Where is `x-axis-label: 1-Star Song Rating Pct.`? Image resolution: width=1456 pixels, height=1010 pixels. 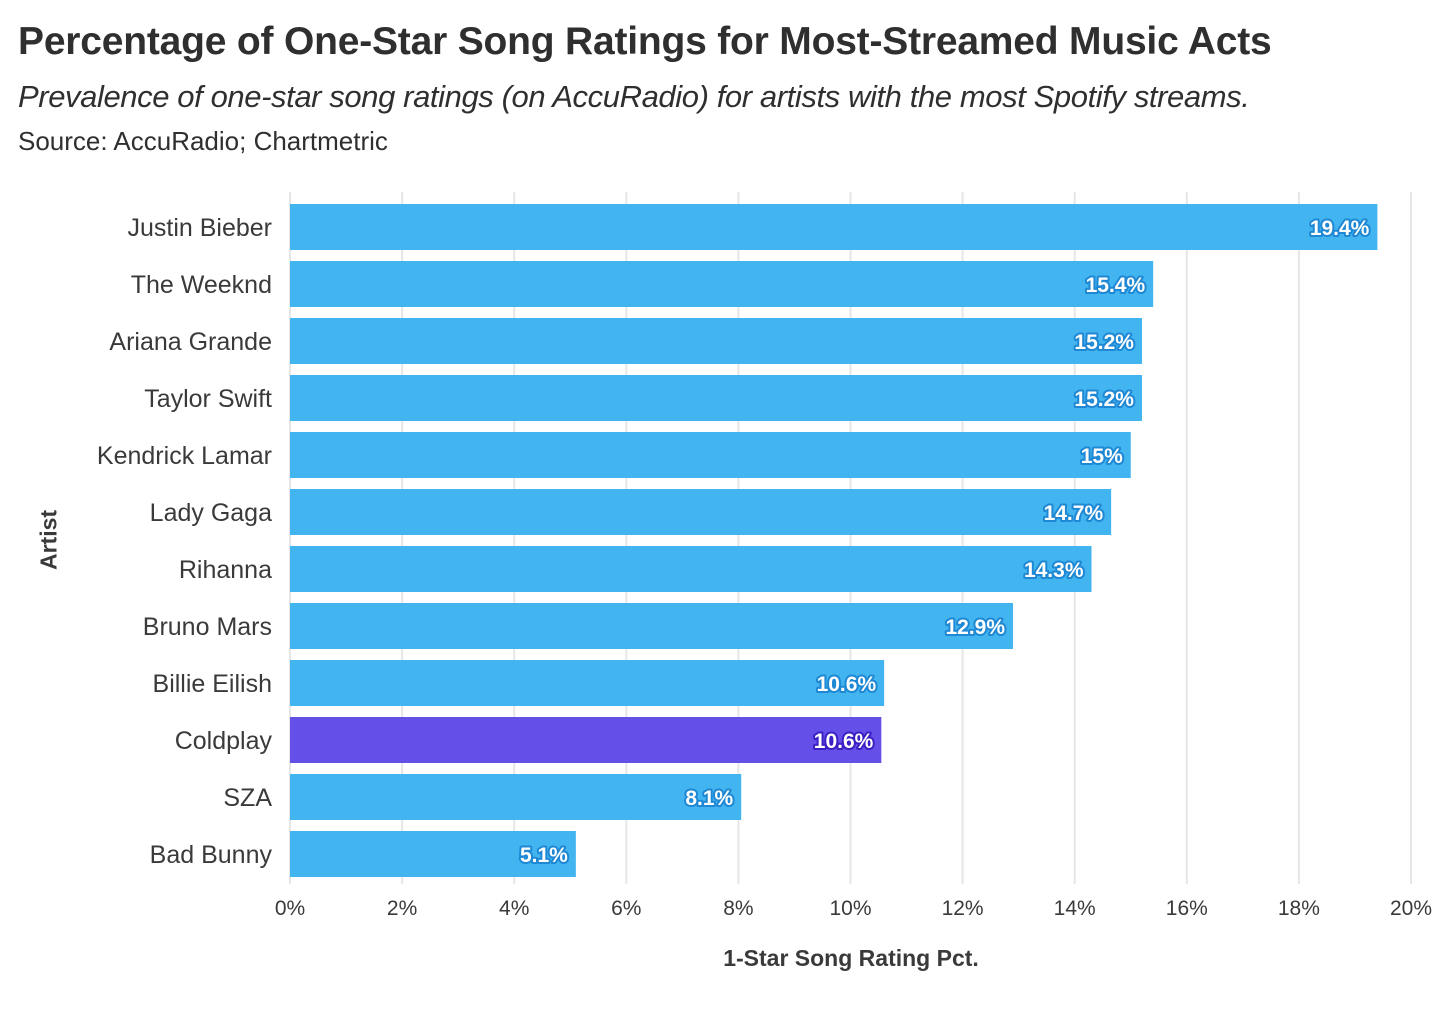 x-axis-label: 1-Star Song Rating Pct. is located at coordinates (851, 958).